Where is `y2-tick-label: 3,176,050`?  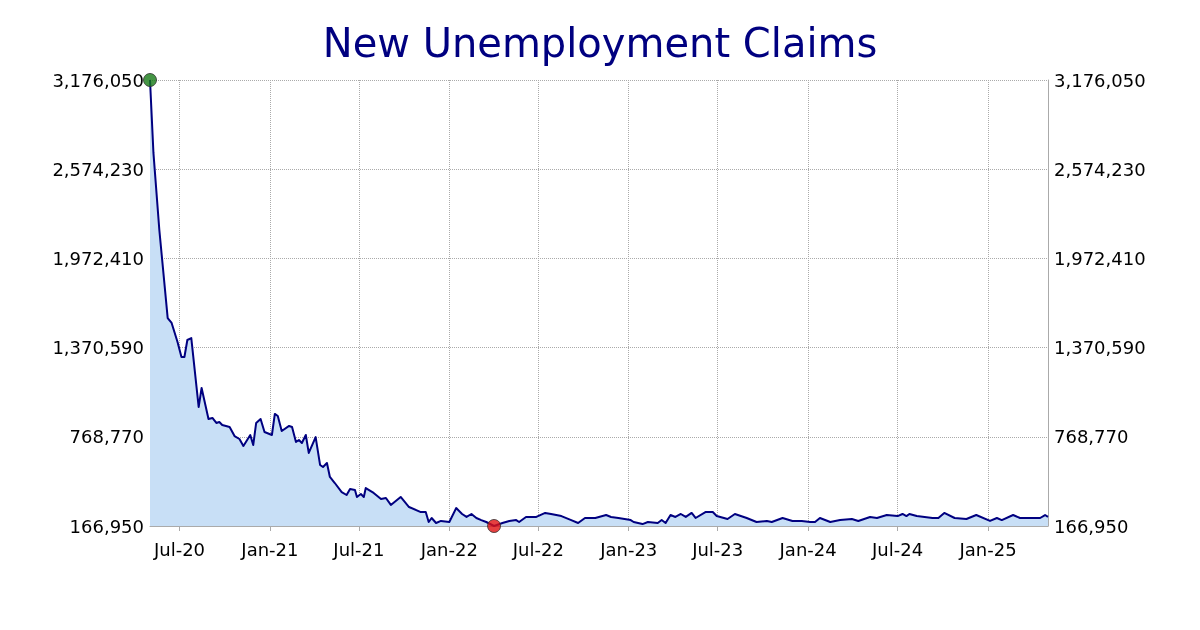 y2-tick-label: 3,176,050 is located at coordinates (1100, 80).